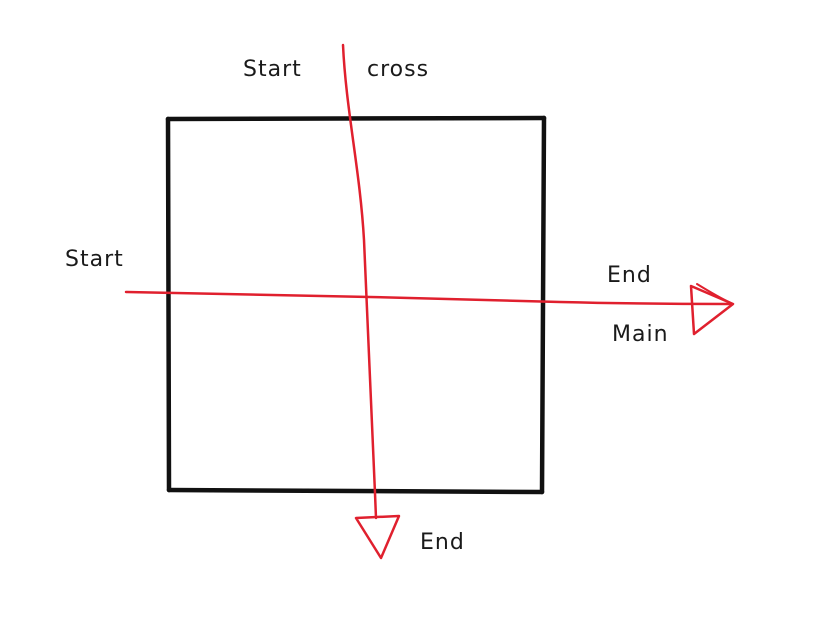  What do you see at coordinates (442, 542) in the screenshot?
I see `cross-end-label: End` at bounding box center [442, 542].